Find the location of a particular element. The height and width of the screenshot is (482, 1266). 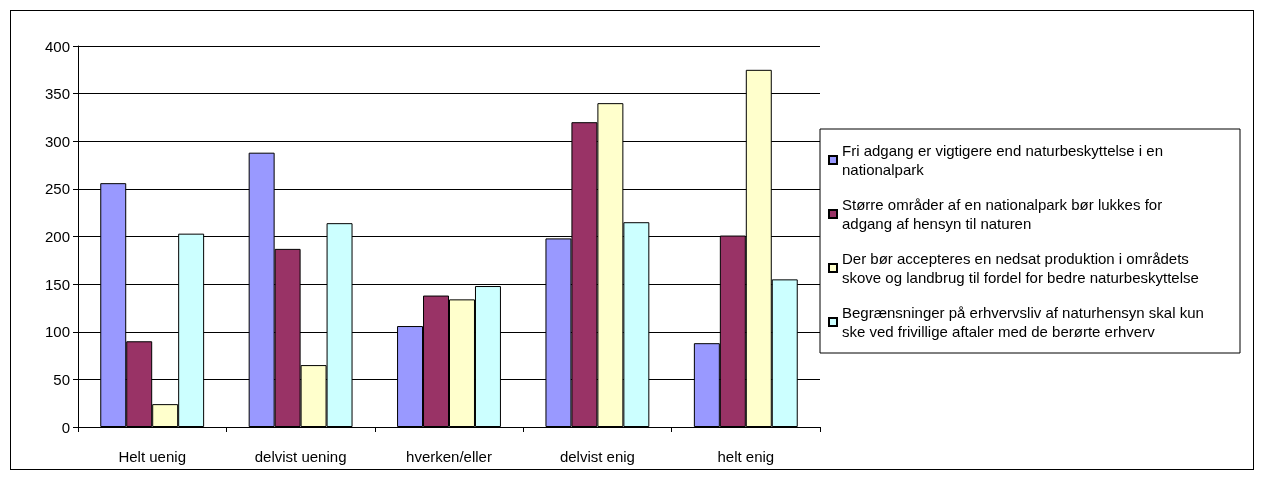

legend-label: Fri adgang er vigtigere end naturbeskyttelse i en nationalpark is located at coordinates (1005, 160).